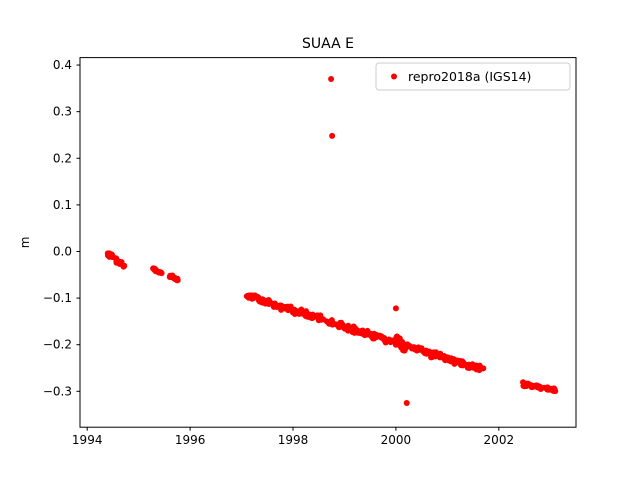  Describe the element at coordinates (469, 76) in the screenshot. I see `legend-entry-label: repro2018a (IGS14)` at that location.